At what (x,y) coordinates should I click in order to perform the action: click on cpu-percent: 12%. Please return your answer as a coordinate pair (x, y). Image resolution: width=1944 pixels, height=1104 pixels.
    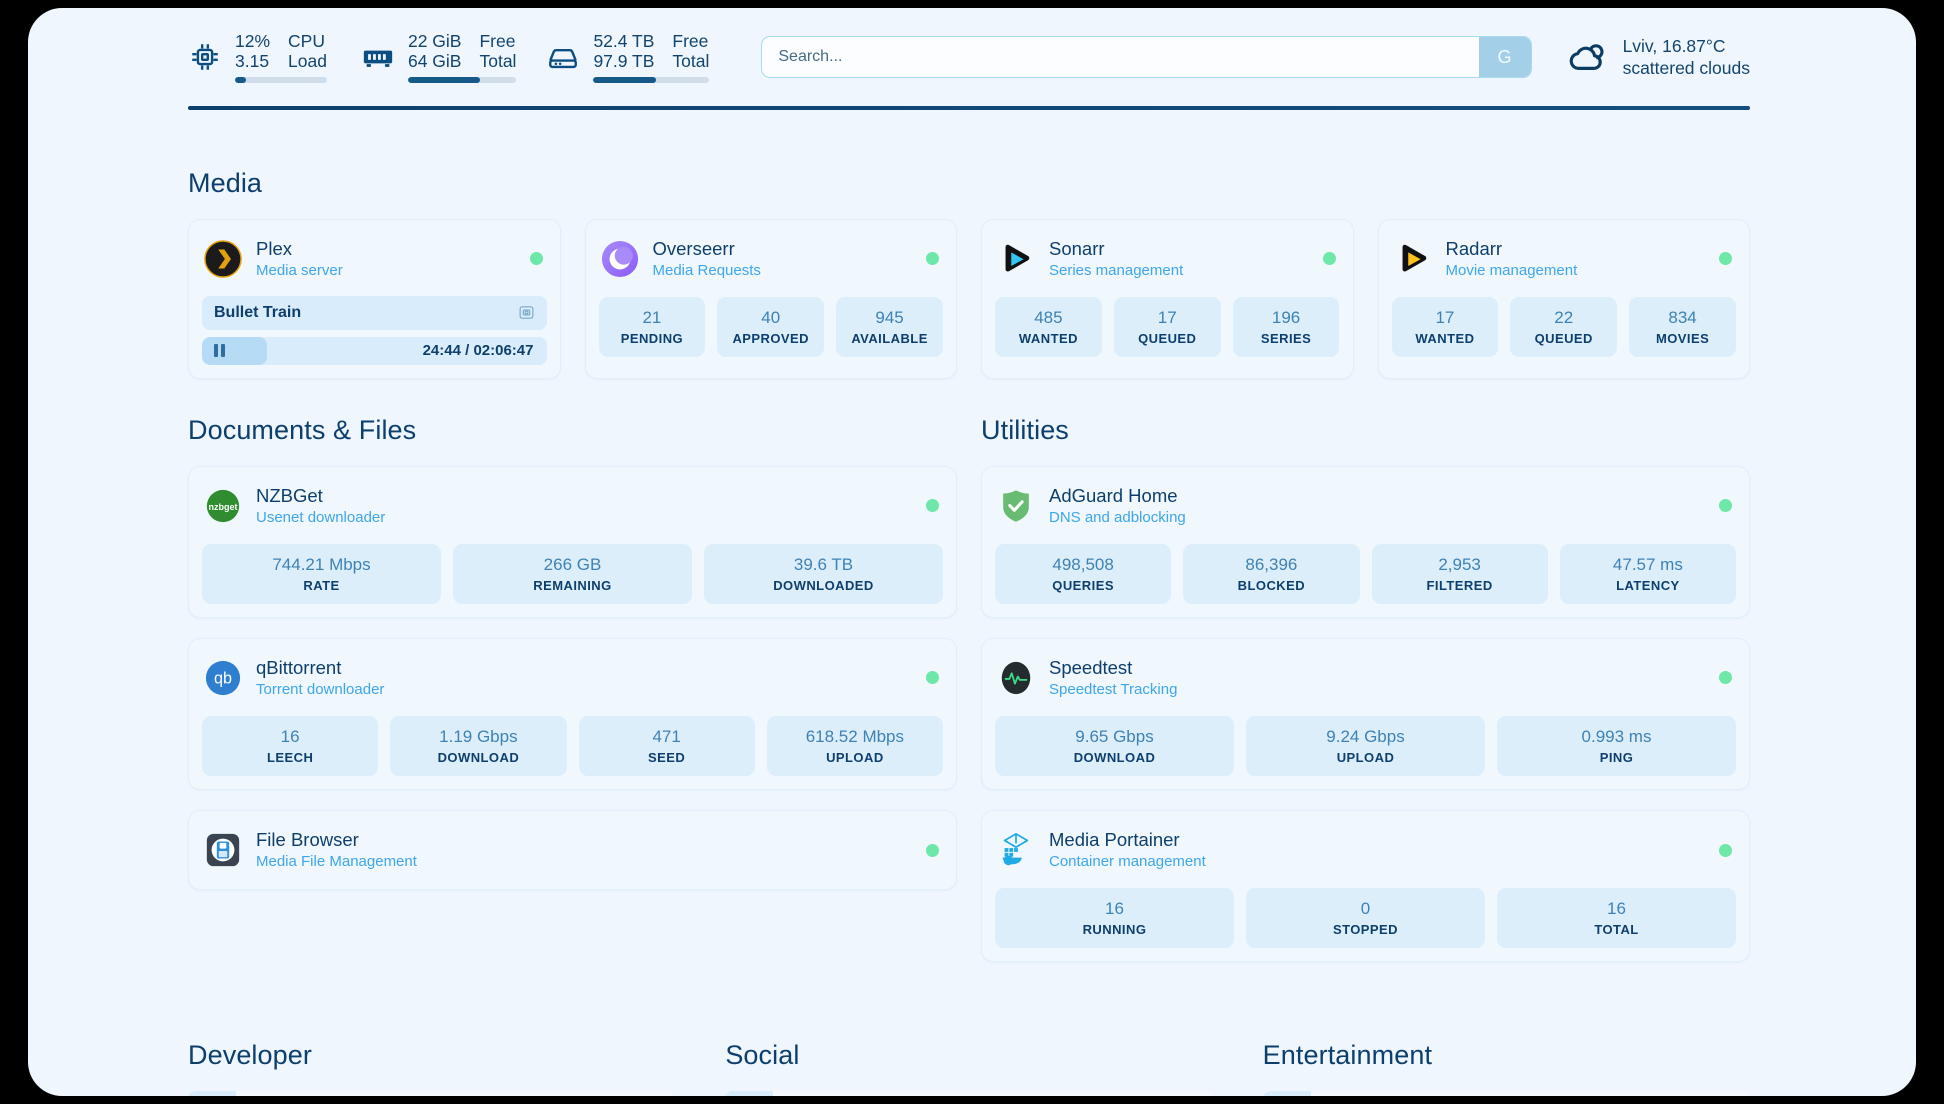
    Looking at the image, I should click on (253, 40).